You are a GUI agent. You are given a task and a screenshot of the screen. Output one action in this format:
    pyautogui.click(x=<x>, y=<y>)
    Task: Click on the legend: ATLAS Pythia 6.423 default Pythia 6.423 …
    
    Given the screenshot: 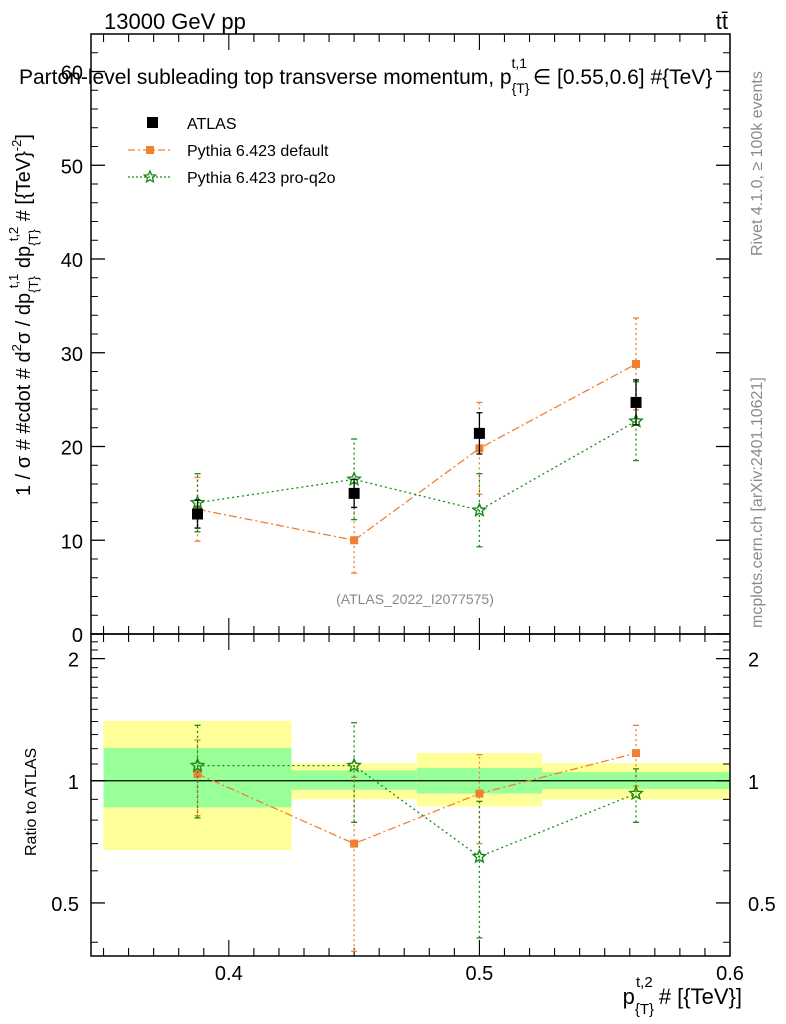 What is the action you would take?
    pyautogui.click(x=232, y=151)
    